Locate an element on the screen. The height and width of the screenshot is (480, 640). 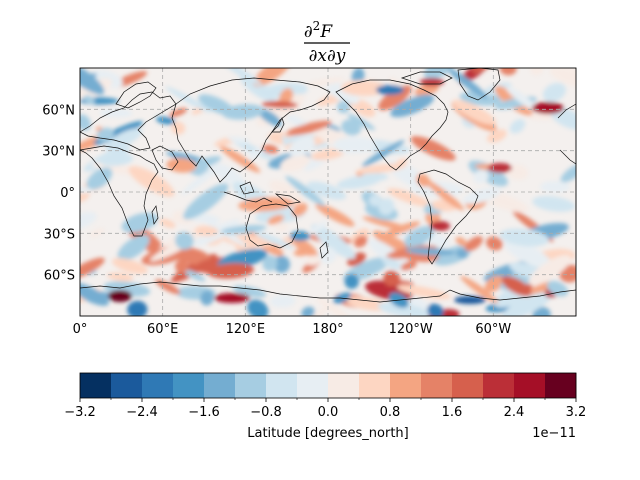
title-numerator-var: F is located at coordinates (326, 32).